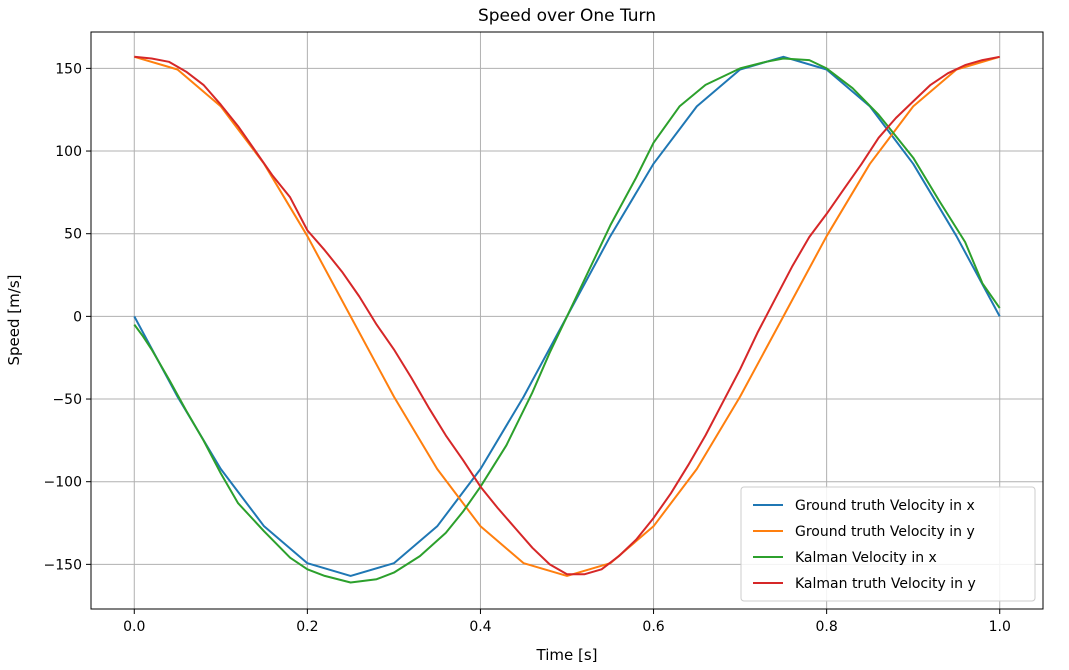  I want to click on x-tick-label: 0.0, so click(134, 627).